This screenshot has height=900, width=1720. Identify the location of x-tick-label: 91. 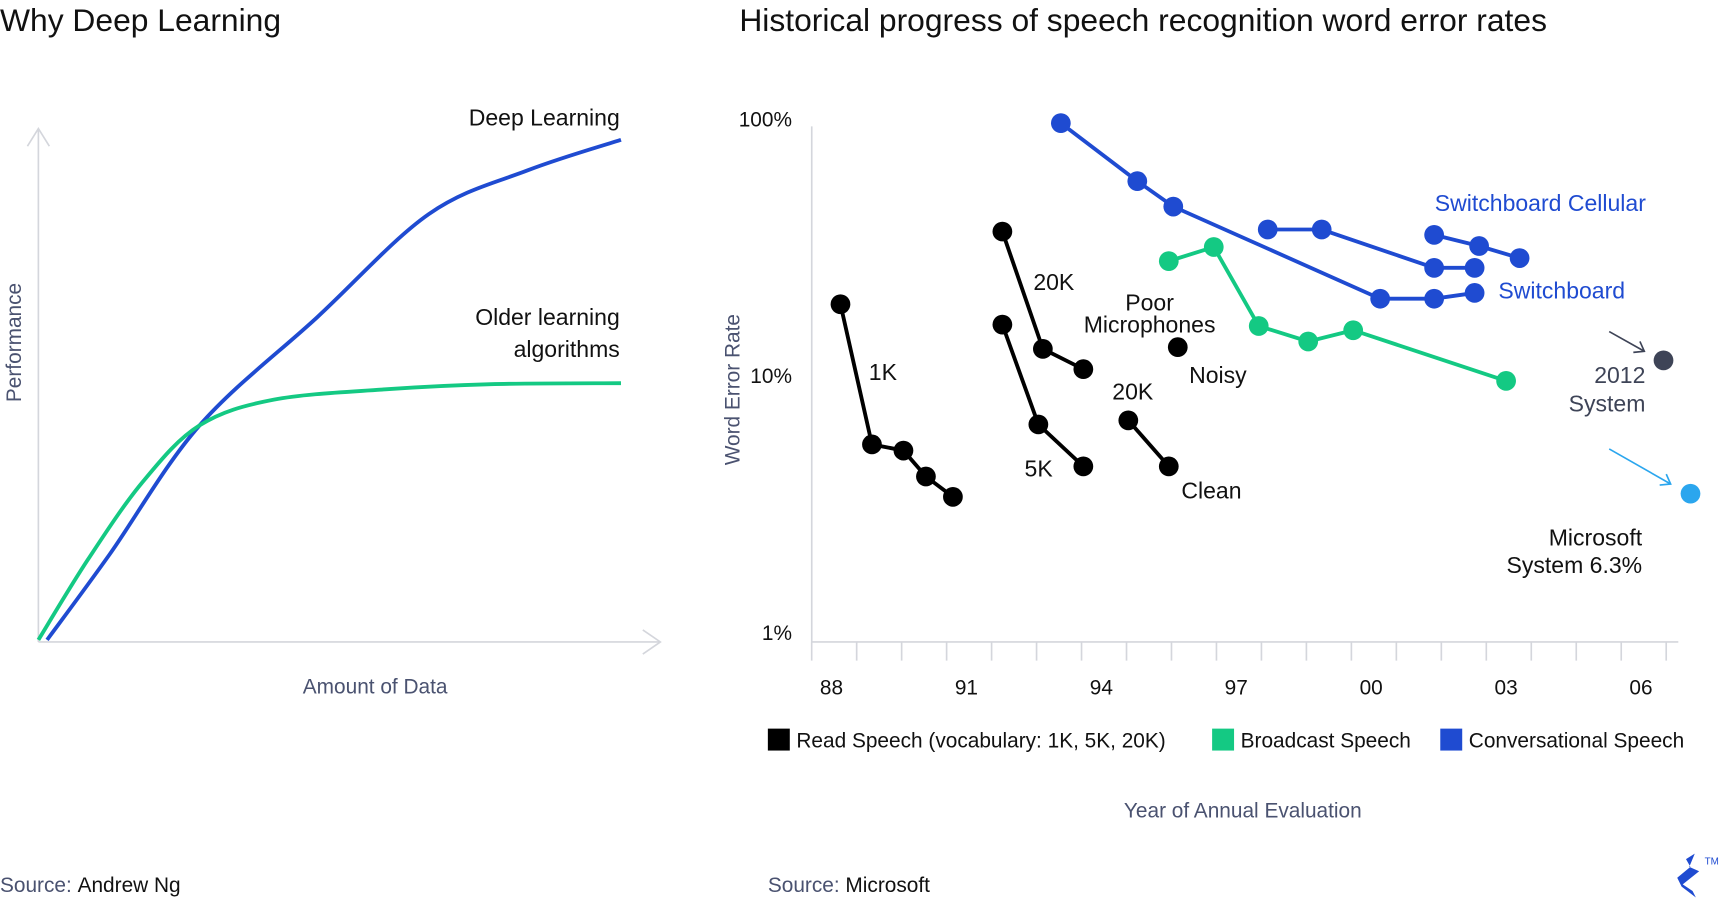
(966, 688).